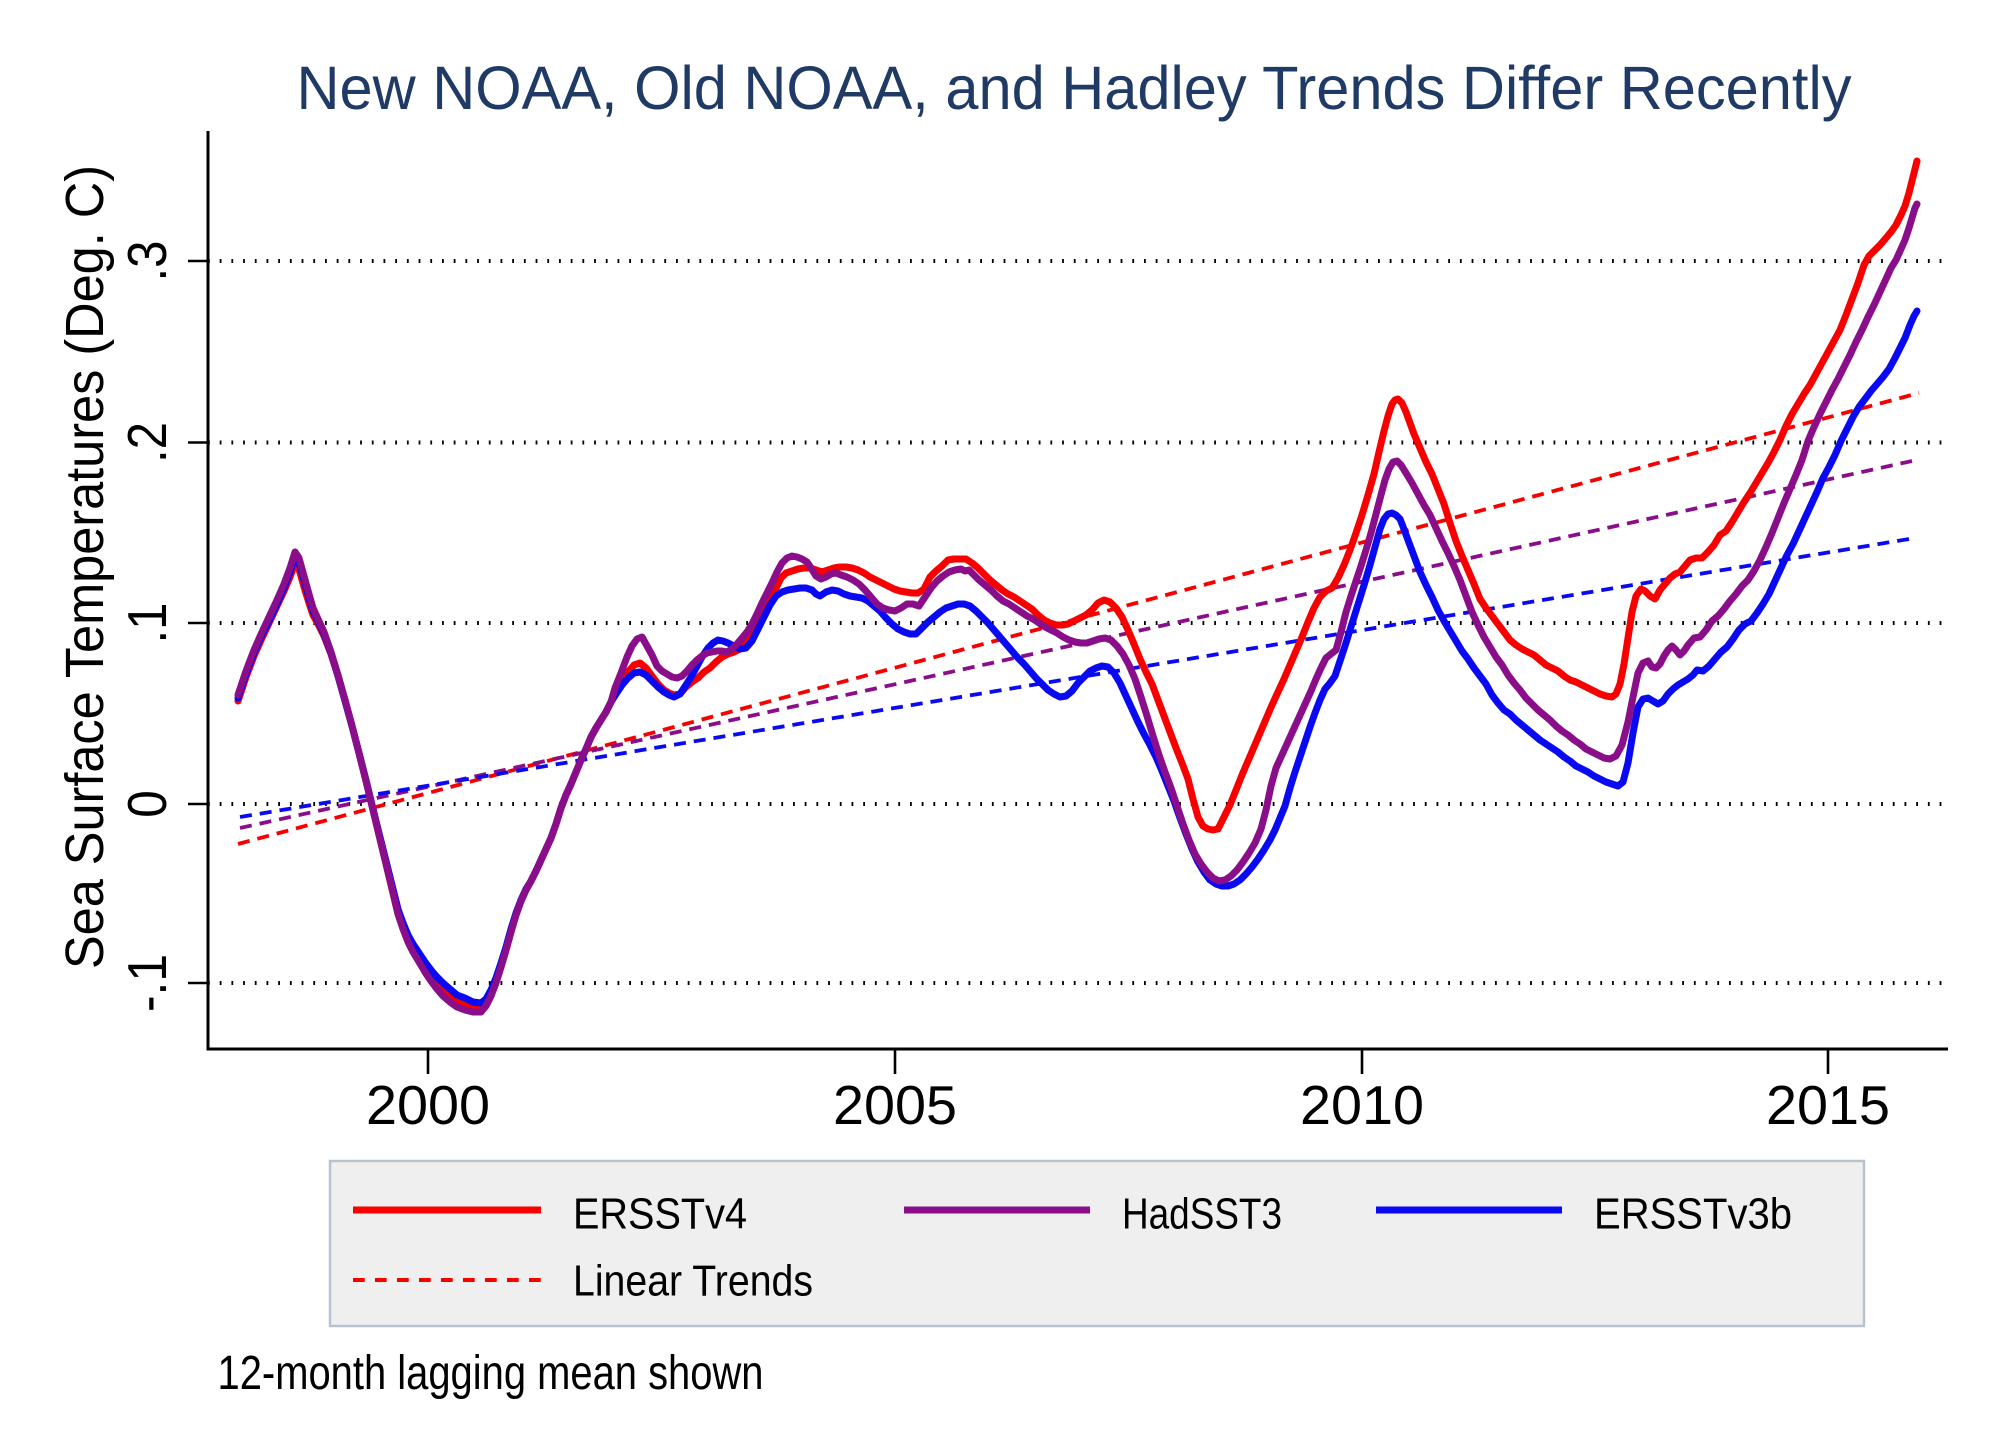 The width and height of the screenshot is (2000, 1454). What do you see at coordinates (147, 983) in the screenshot?
I see `svg-text: -.1` at bounding box center [147, 983].